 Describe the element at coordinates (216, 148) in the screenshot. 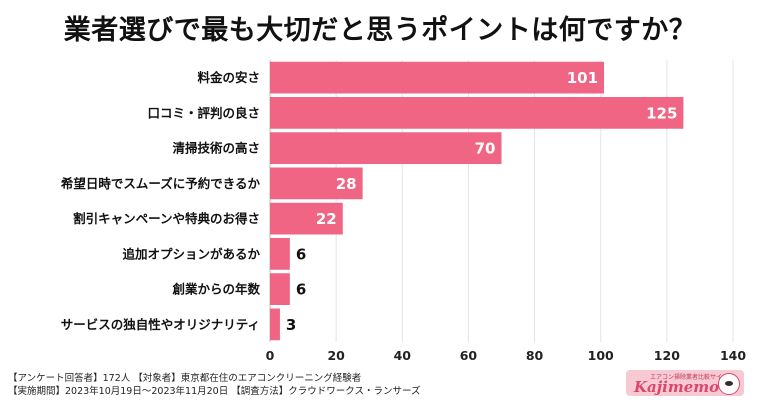

I see `category-label: 清掃技術の高さ` at that location.